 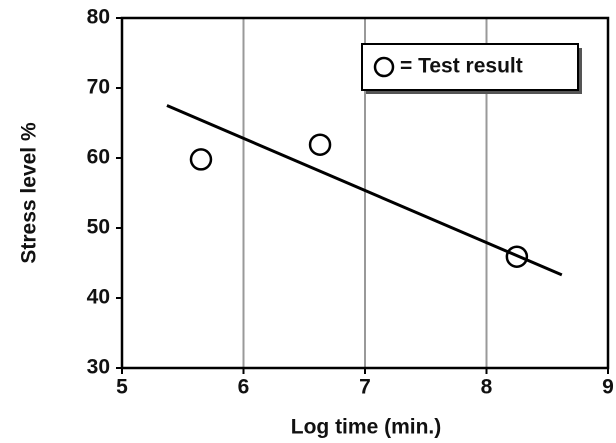 What do you see at coordinates (98, 227) in the screenshot?
I see `y-tick-label: 50` at bounding box center [98, 227].